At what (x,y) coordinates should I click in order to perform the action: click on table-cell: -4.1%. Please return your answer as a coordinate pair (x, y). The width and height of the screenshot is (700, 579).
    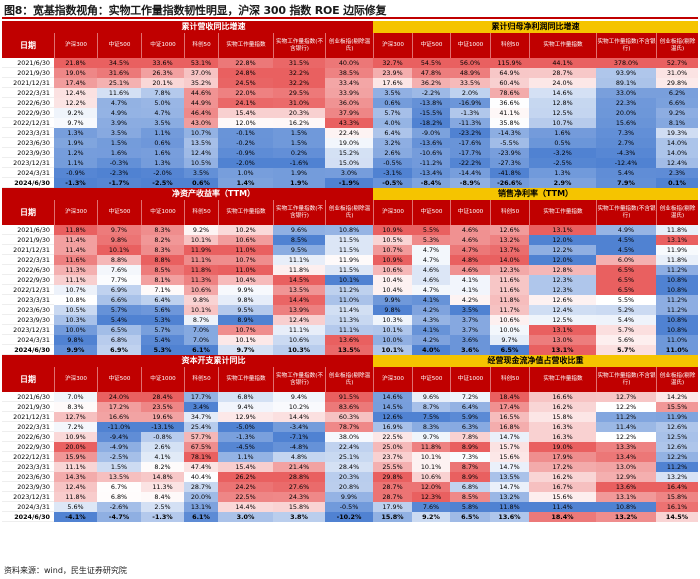
    Looking at the image, I should click on (75, 517).